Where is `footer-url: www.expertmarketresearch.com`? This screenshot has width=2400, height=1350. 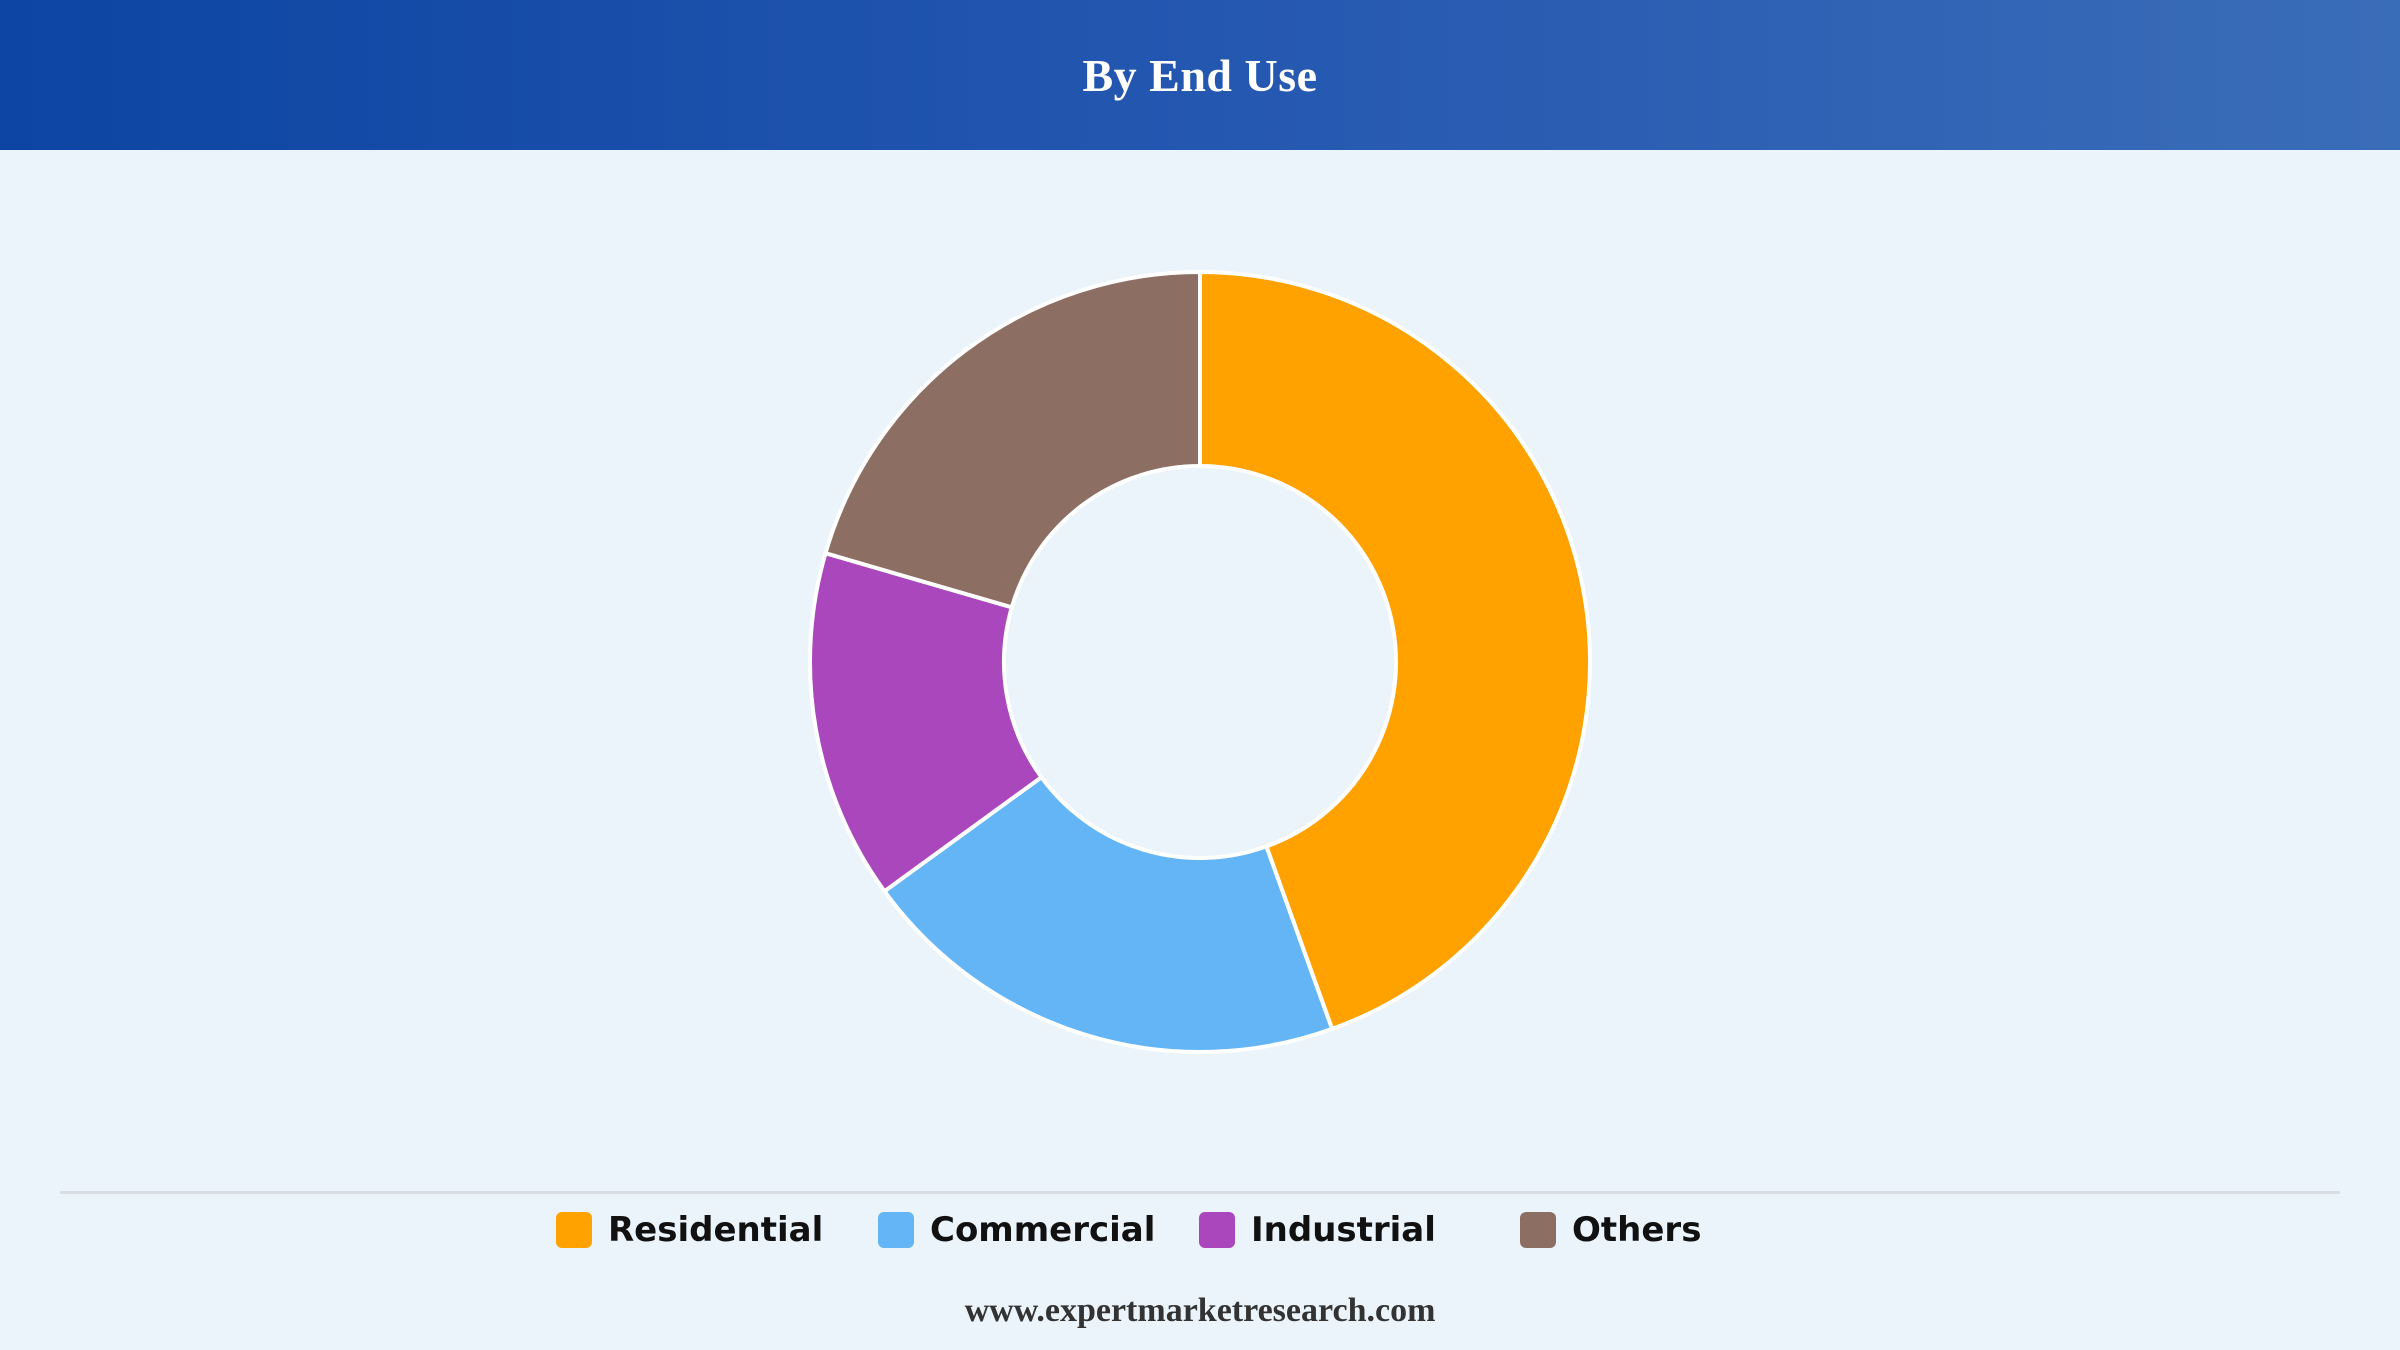 footer-url: www.expertmarketresearch.com is located at coordinates (1200, 1310).